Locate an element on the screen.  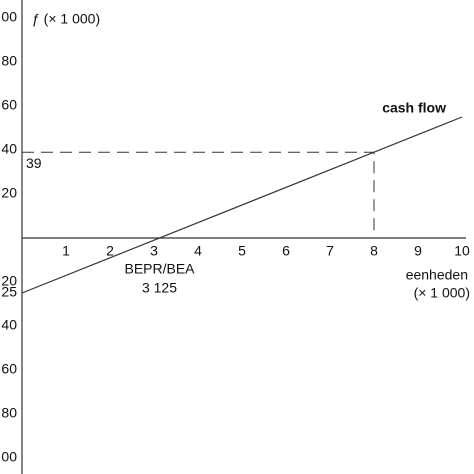
x-tick-label: 8 is located at coordinates (374, 251).